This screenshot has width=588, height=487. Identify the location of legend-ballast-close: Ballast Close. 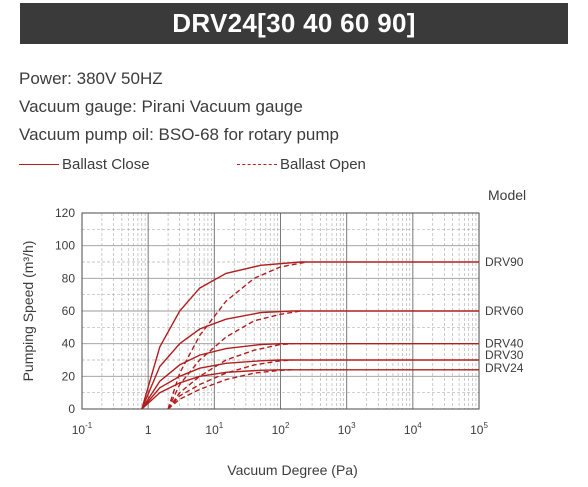
(84, 164).